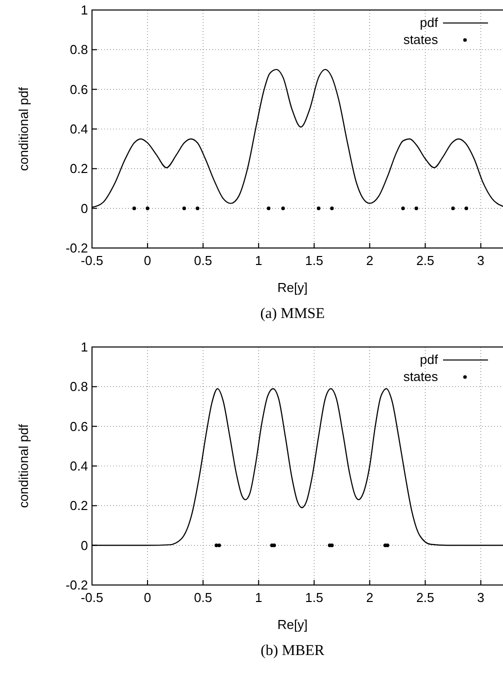 The width and height of the screenshot is (503, 675). I want to click on text: (a) MMSE, so click(292, 314).